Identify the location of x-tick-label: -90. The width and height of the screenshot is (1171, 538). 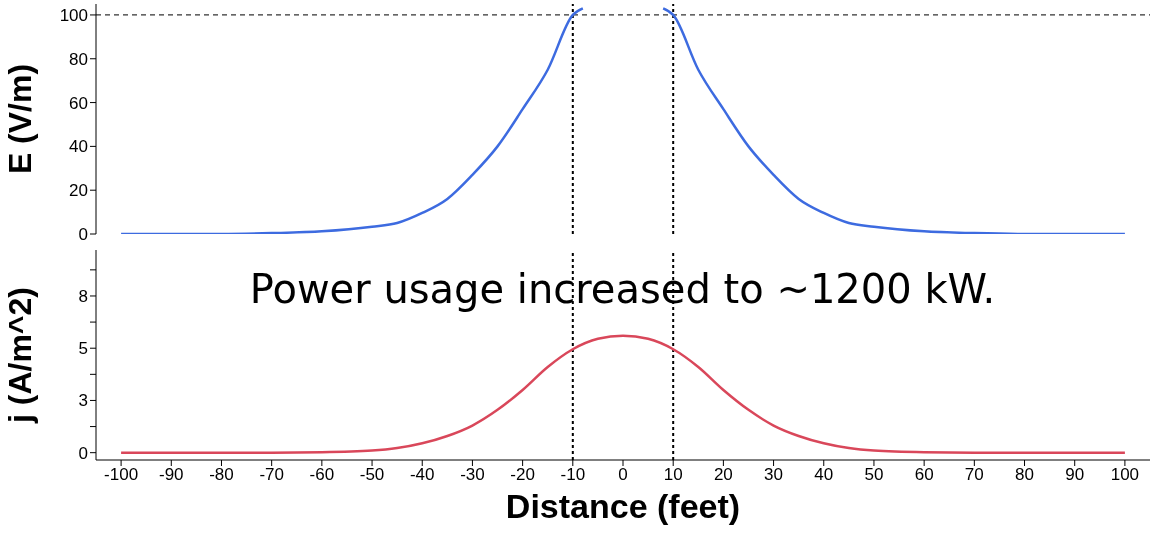
(171, 475).